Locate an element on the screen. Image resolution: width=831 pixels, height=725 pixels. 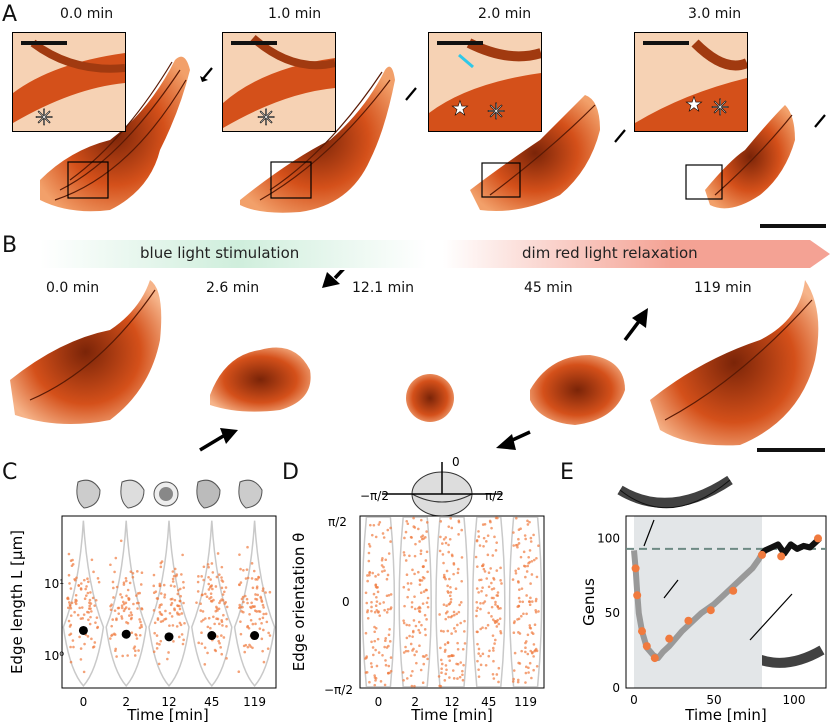
panel-c-xtick-3: 45 is located at coordinates (211, 702).